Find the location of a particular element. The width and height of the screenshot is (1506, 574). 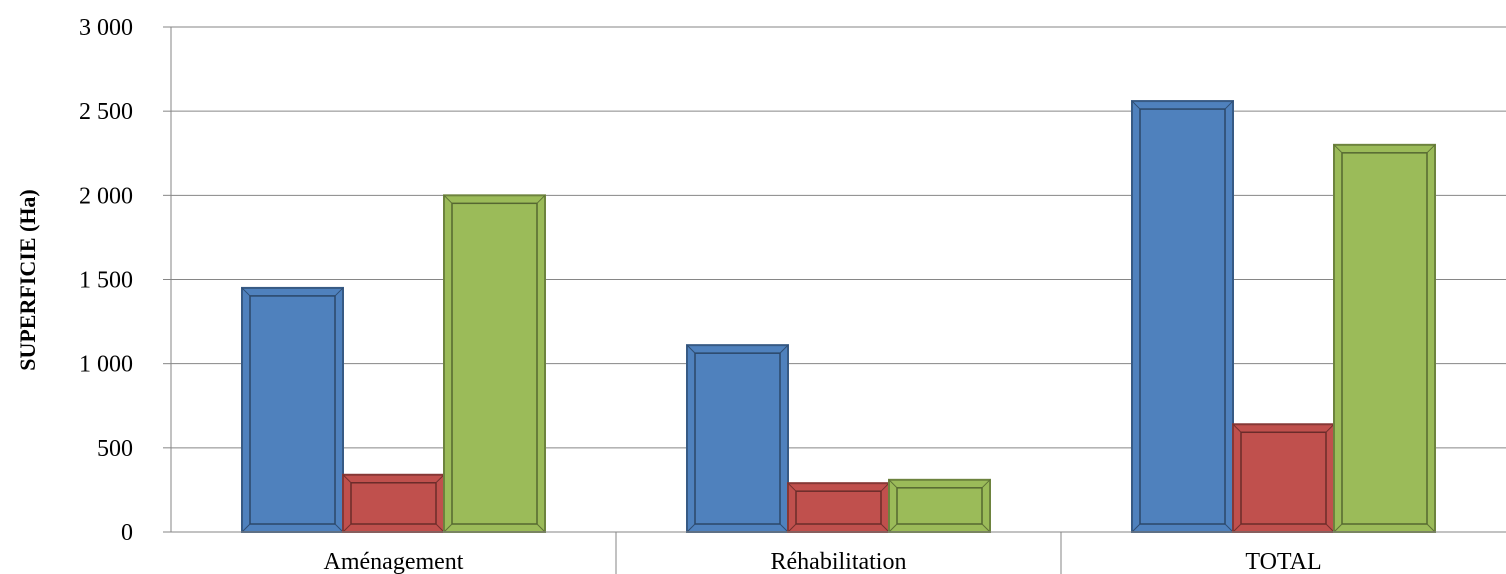

y-tick-label: 500 is located at coordinates (115, 449).